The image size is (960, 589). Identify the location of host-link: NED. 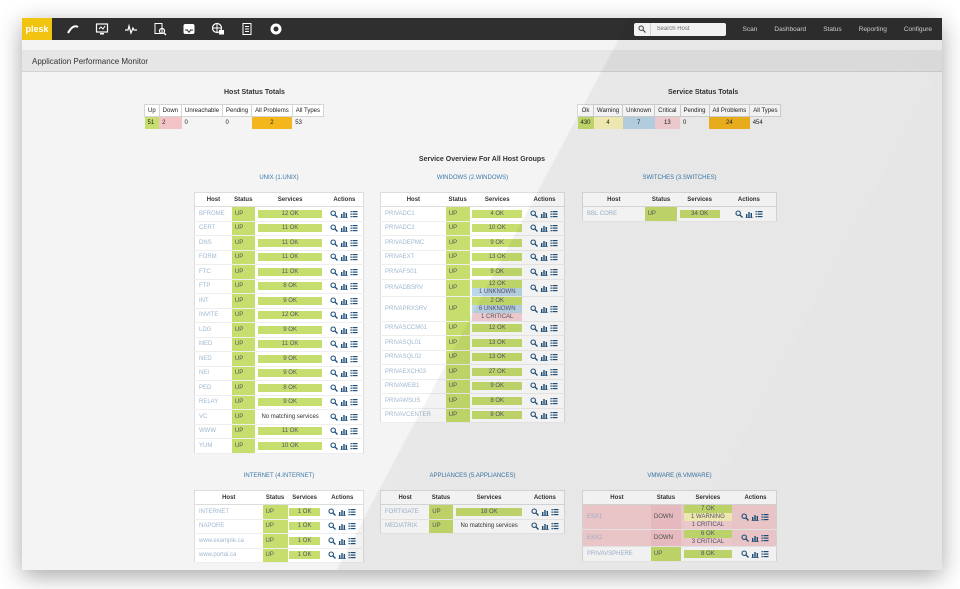
(213, 359).